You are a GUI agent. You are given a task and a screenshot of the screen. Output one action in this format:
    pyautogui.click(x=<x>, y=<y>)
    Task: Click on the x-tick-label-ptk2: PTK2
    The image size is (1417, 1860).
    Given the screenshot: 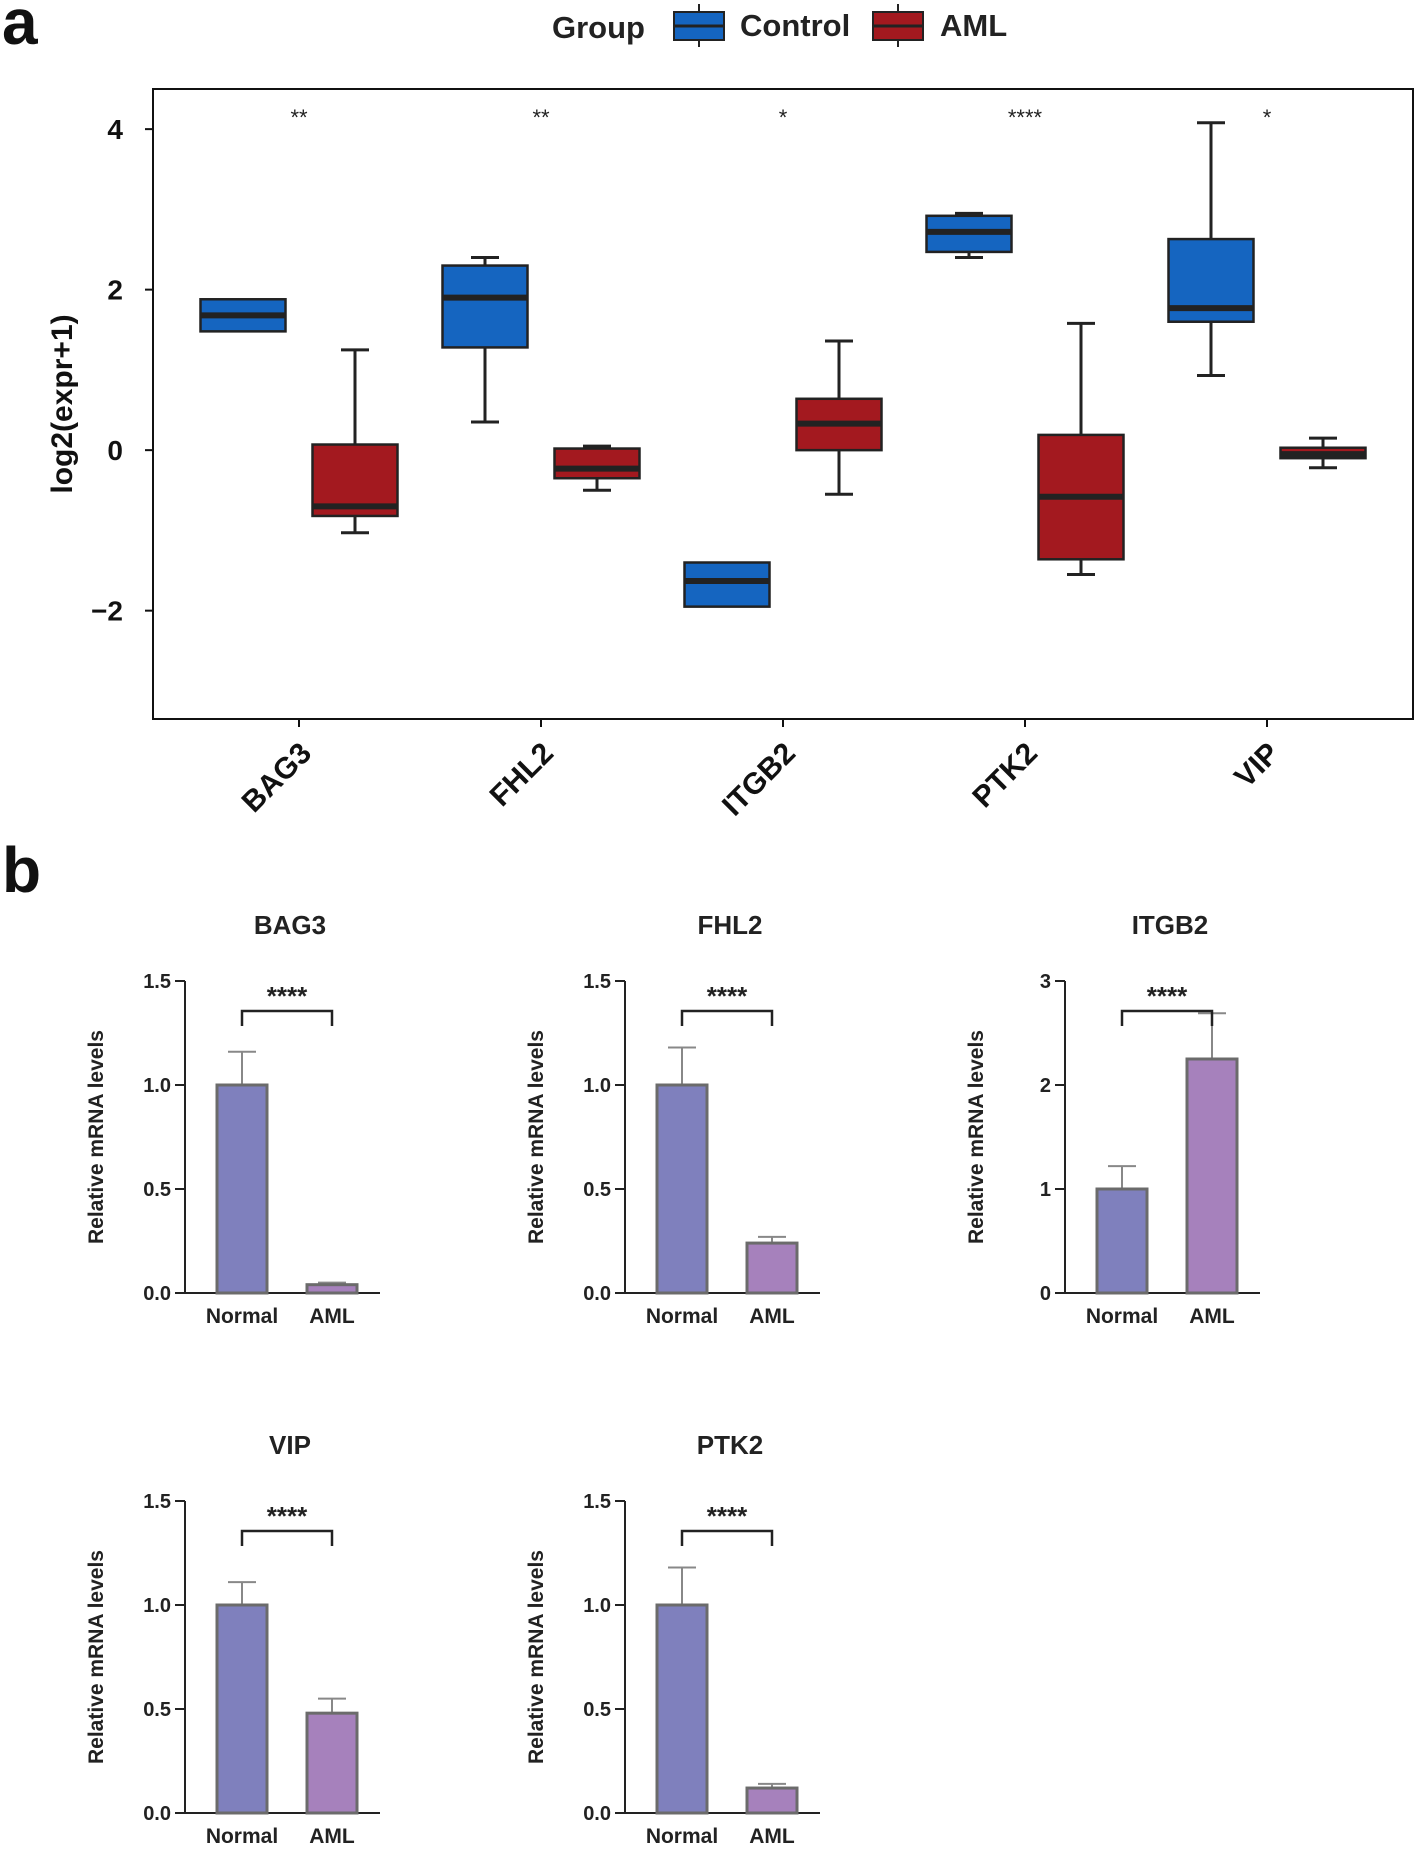 What is the action you would take?
    pyautogui.click(x=1005, y=776)
    